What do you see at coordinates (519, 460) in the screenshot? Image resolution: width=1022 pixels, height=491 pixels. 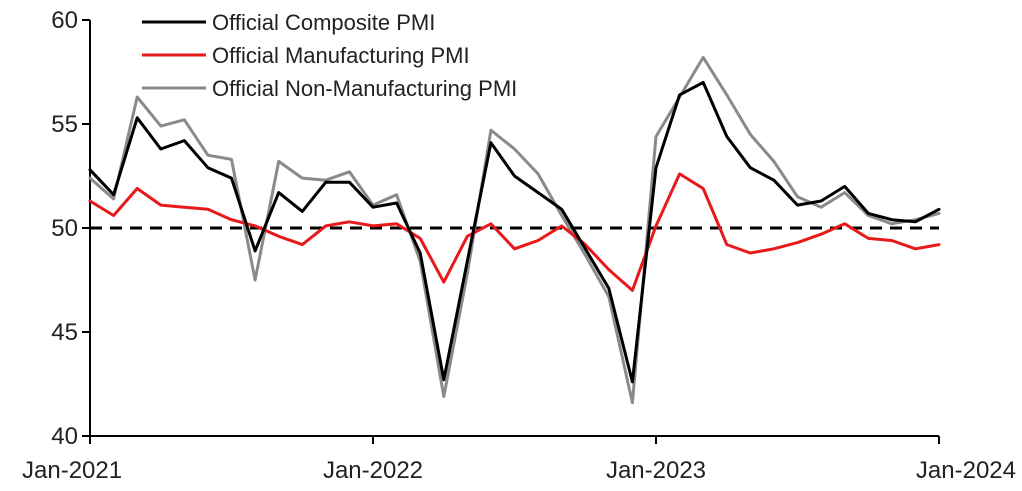 I see `x-ticks: Jan-2021 Jan-2022 Jan-2023 Jan-2024` at bounding box center [519, 460].